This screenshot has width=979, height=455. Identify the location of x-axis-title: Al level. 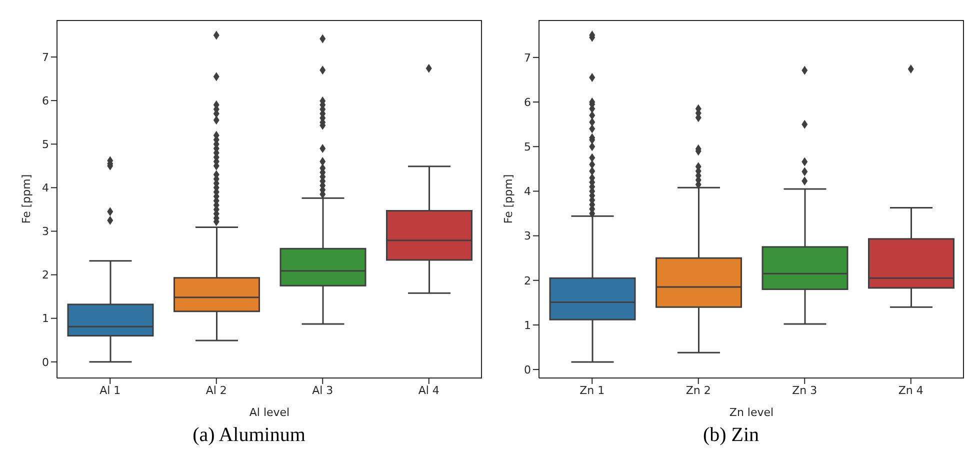
(269, 412).